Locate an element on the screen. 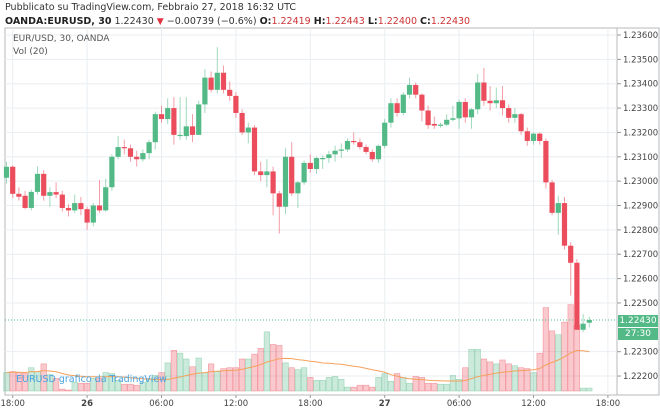  time-tick-label: 12:00 is located at coordinates (533, 404).